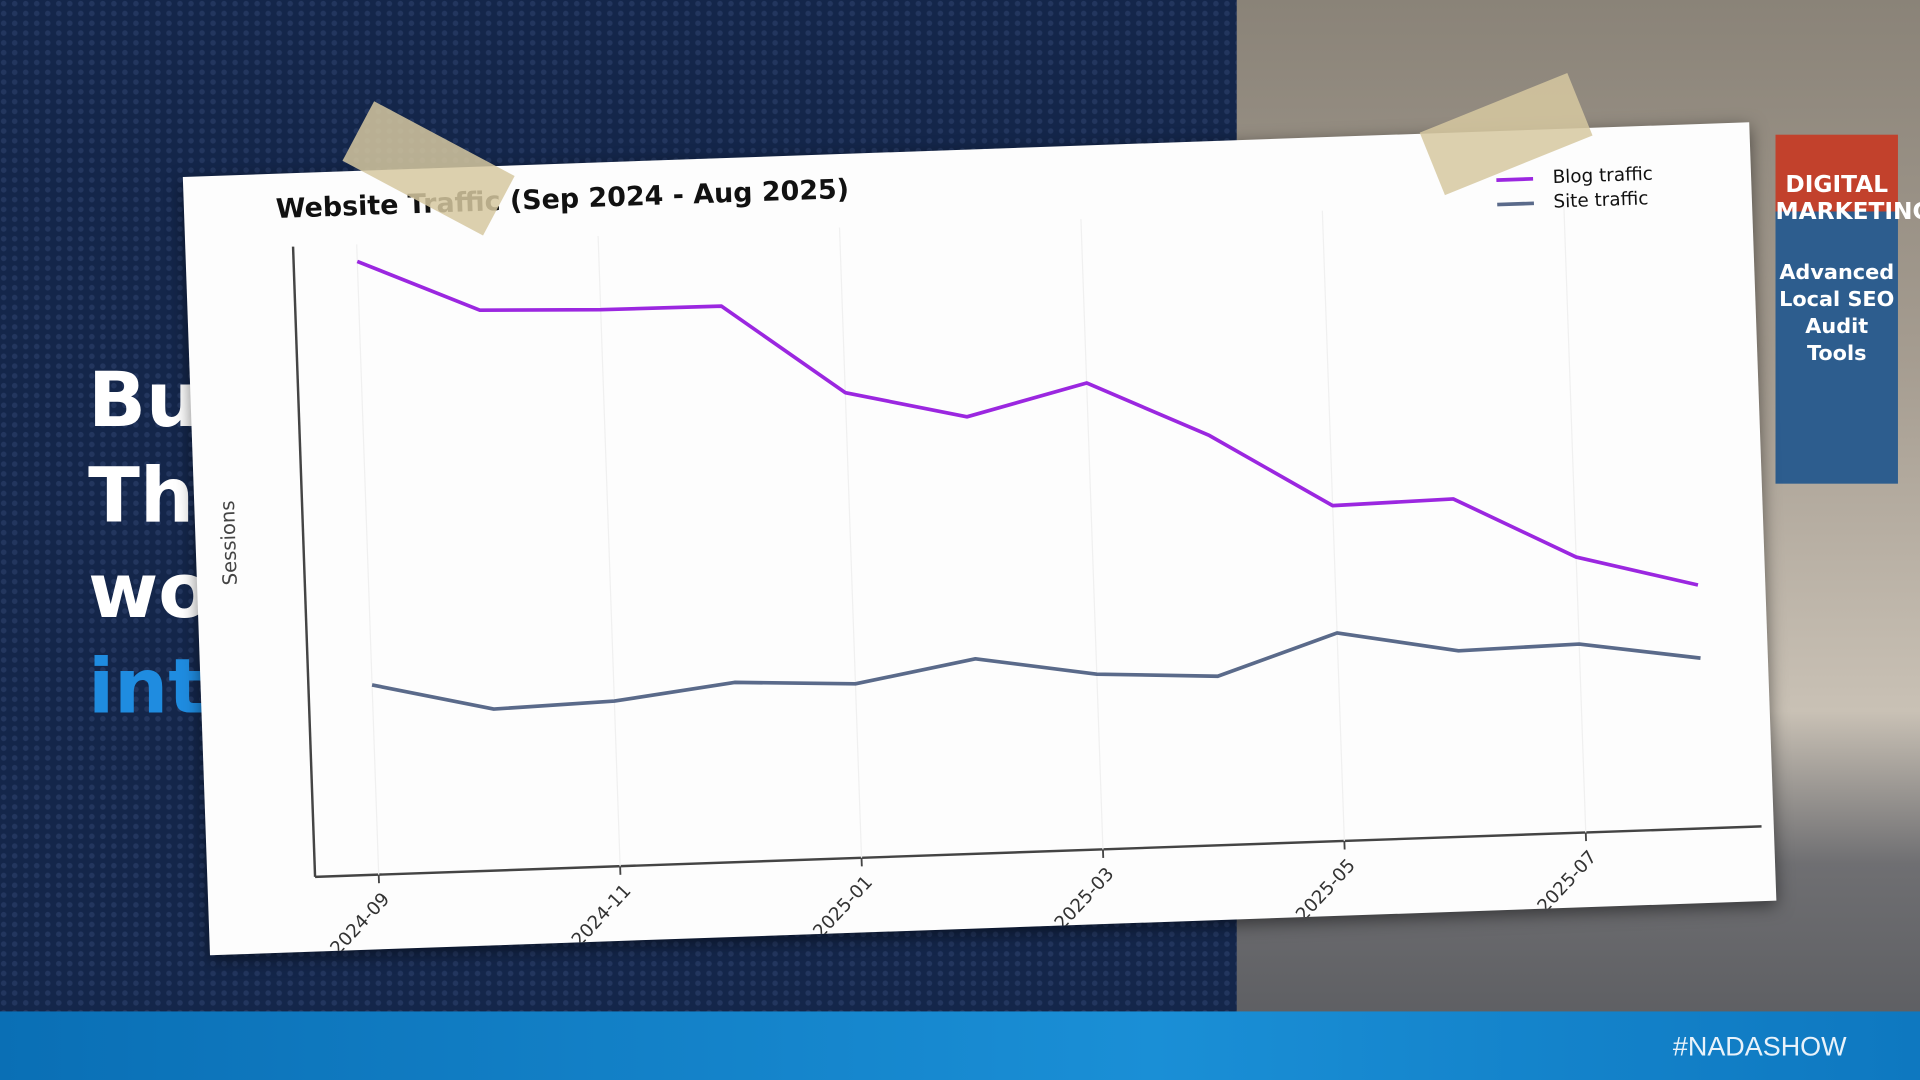  What do you see at coordinates (1847, 198) in the screenshot?
I see `banner-title: DIGITAL MARKETING` at bounding box center [1847, 198].